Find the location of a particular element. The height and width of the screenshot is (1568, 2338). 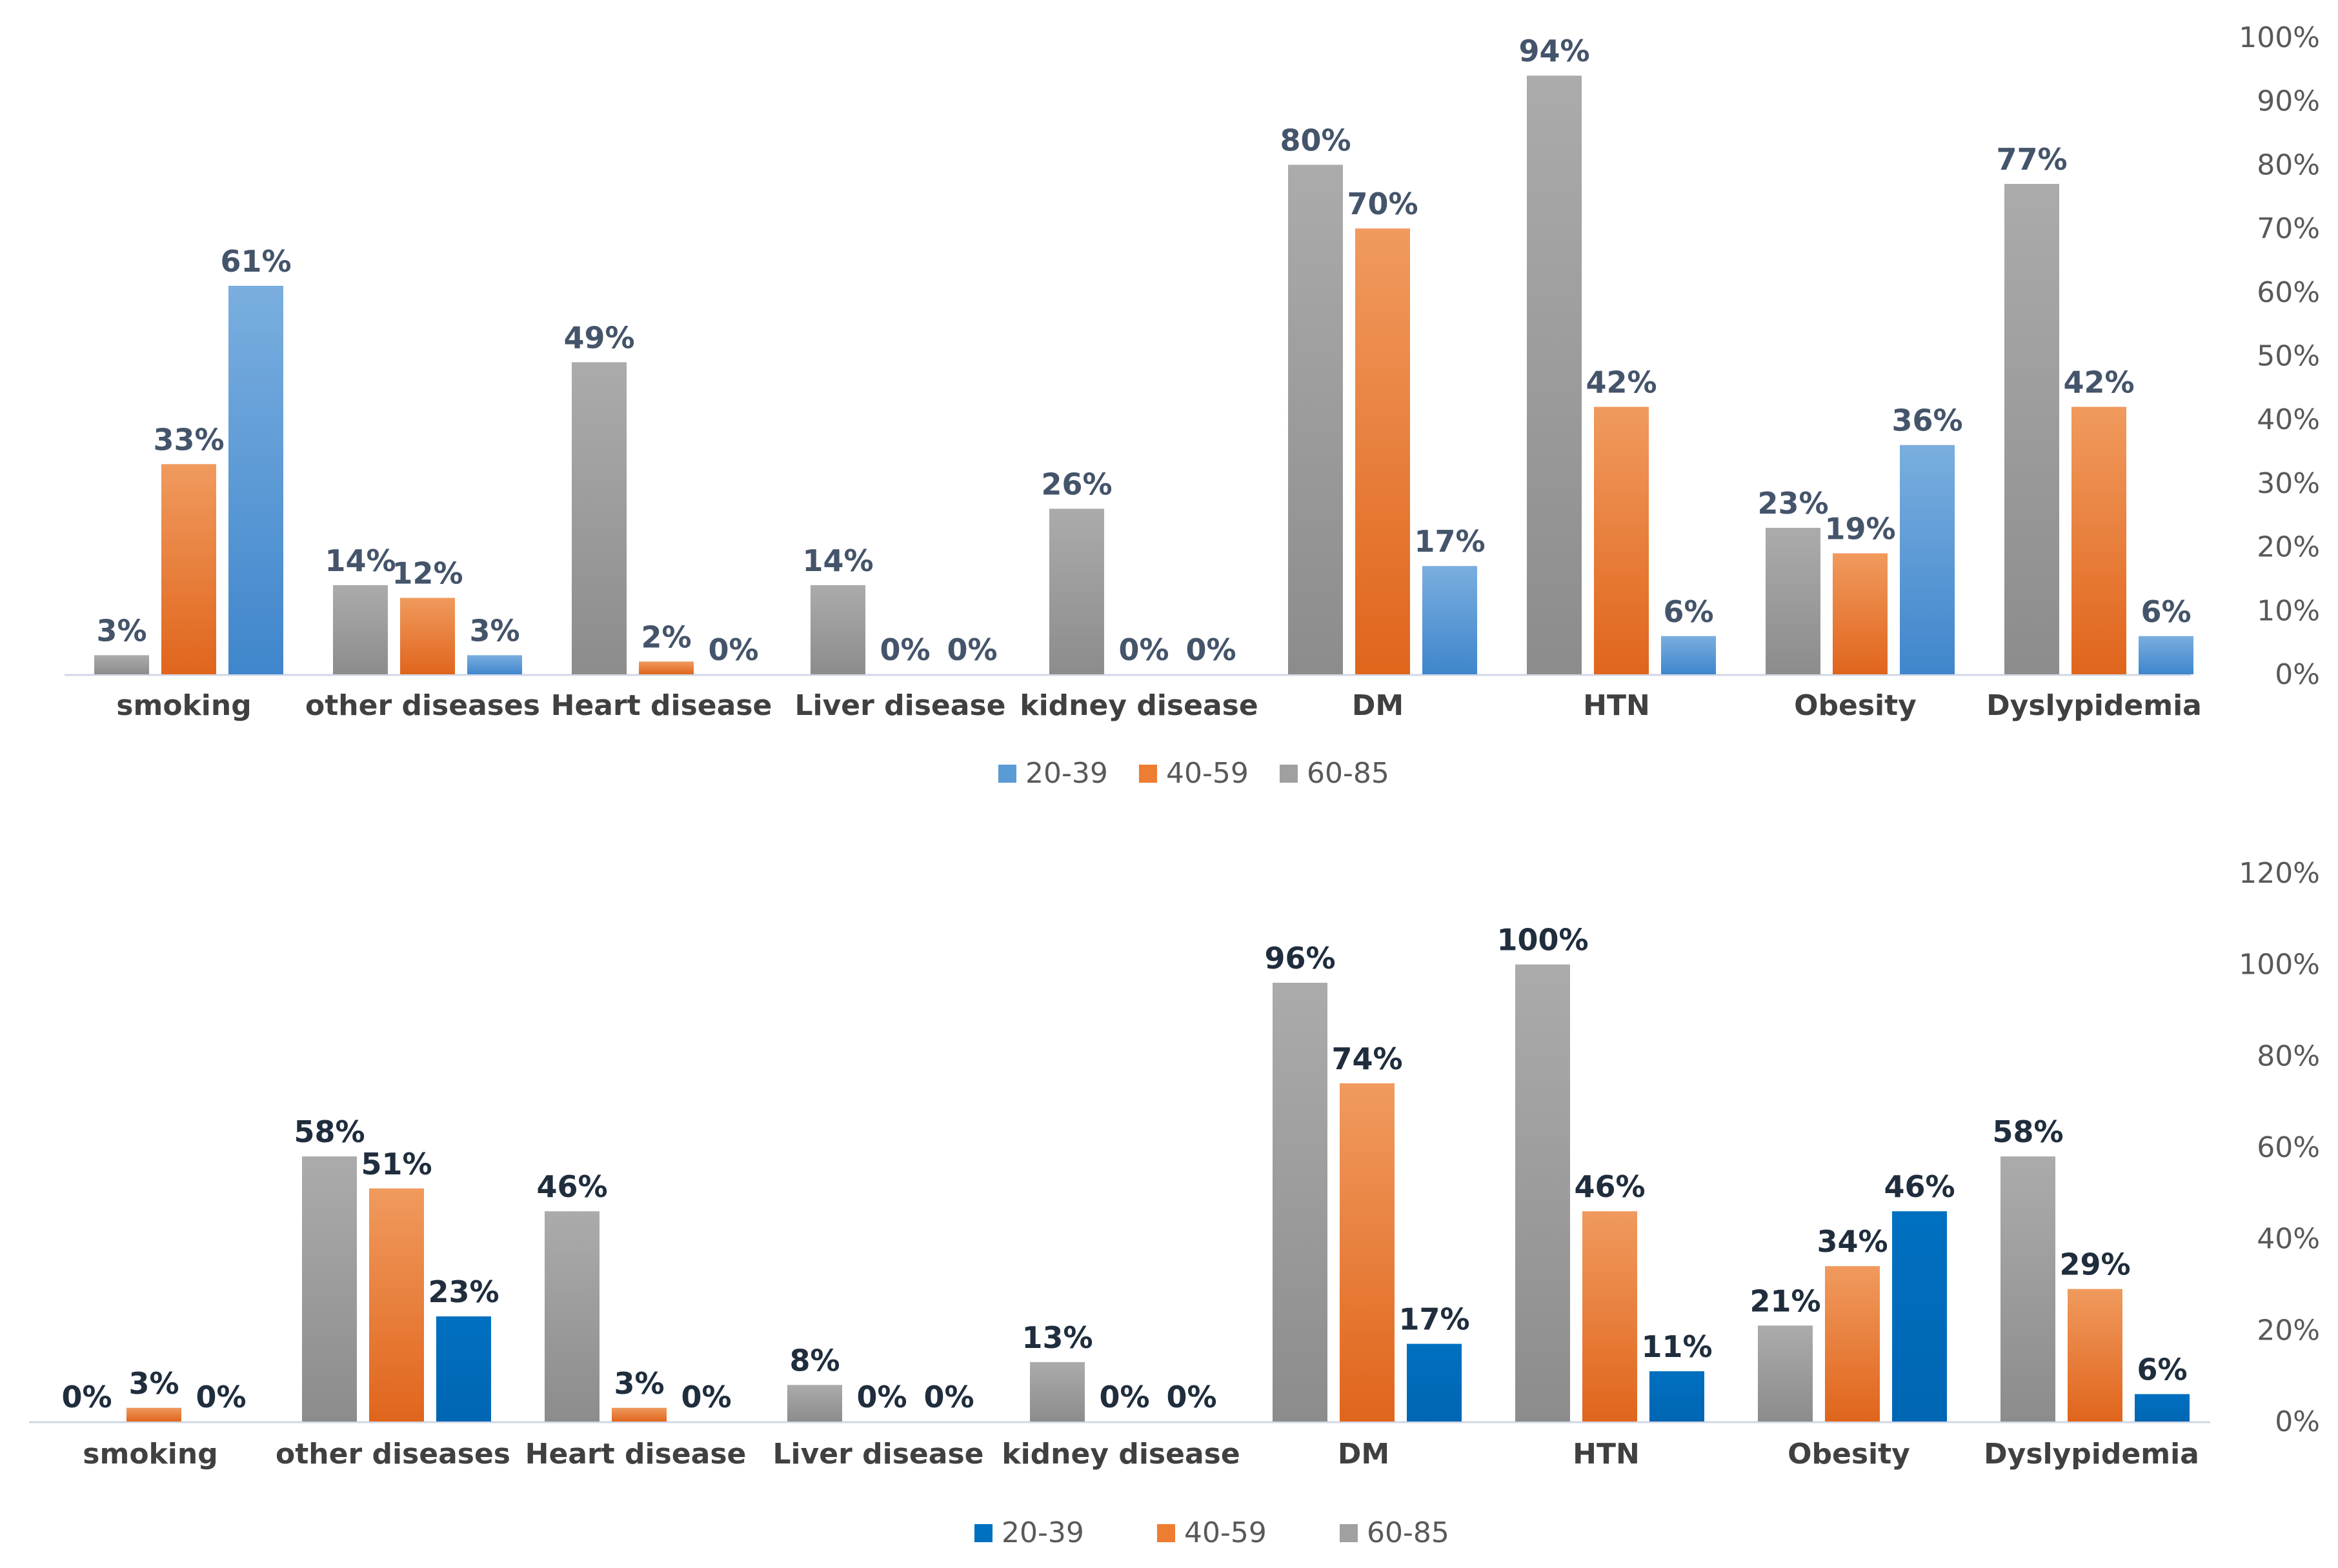

y-tick-label: 100% is located at coordinates (2279, 965).